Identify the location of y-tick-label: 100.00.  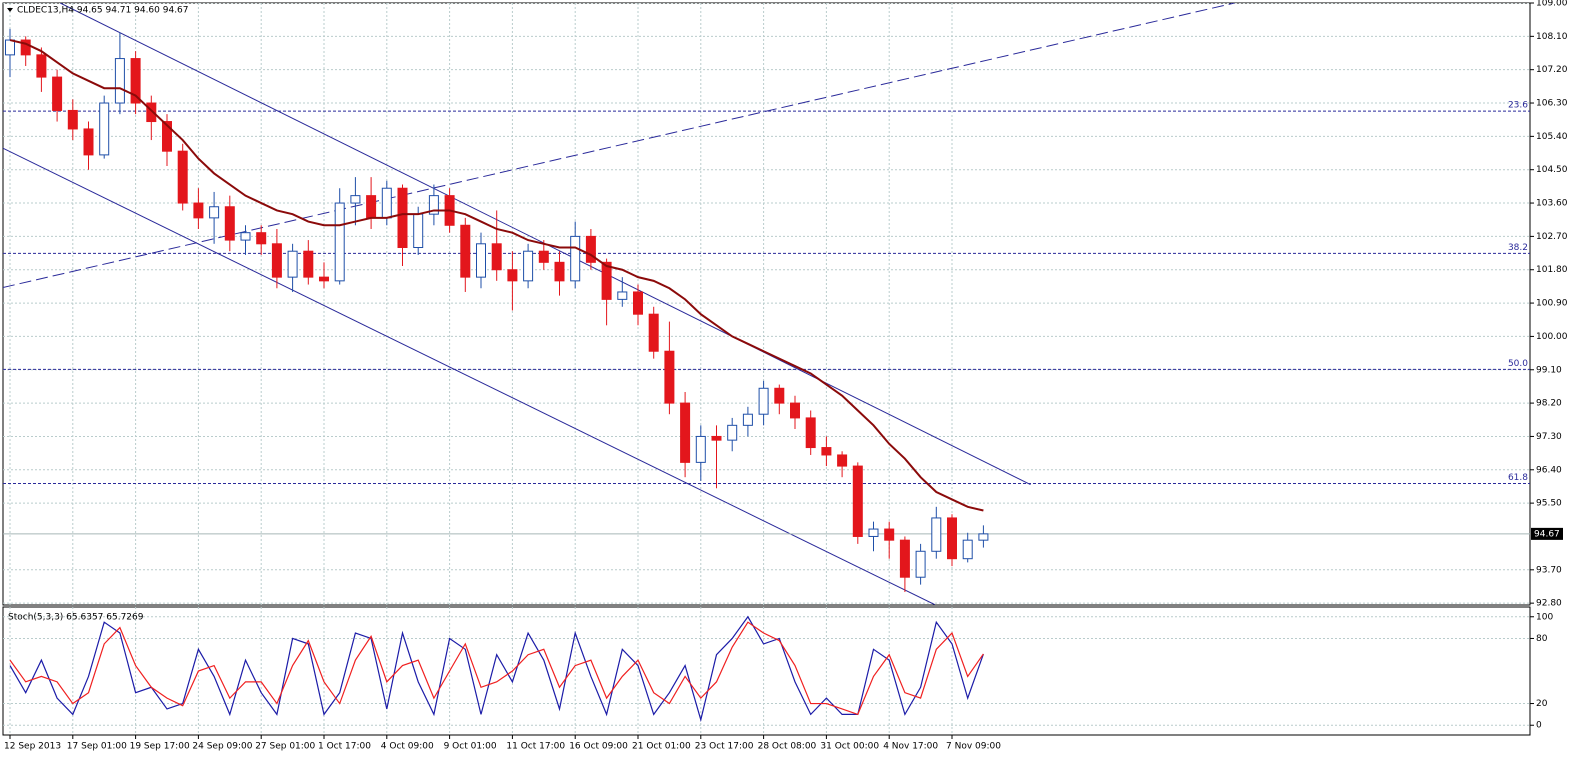
(1552, 337).